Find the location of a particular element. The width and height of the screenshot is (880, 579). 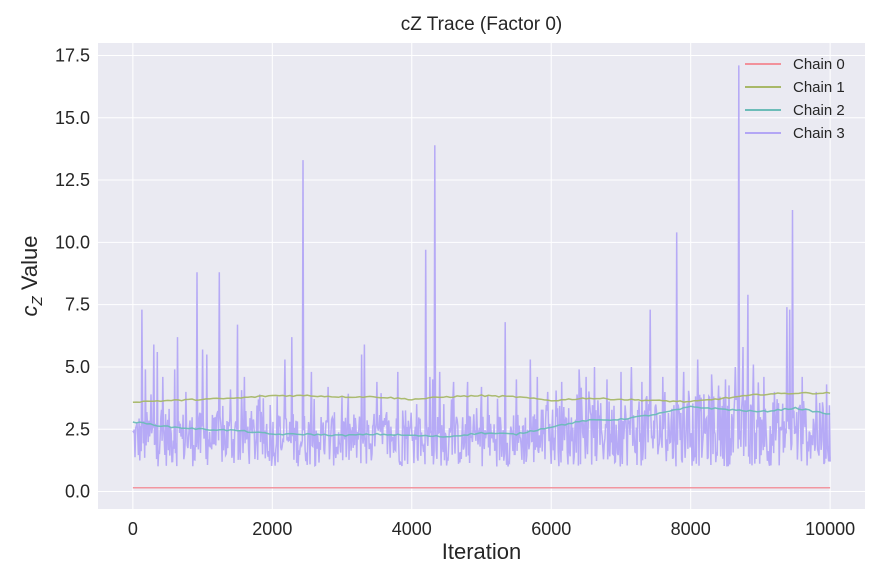

y-tick-label: 2.5 is located at coordinates (77, 429).